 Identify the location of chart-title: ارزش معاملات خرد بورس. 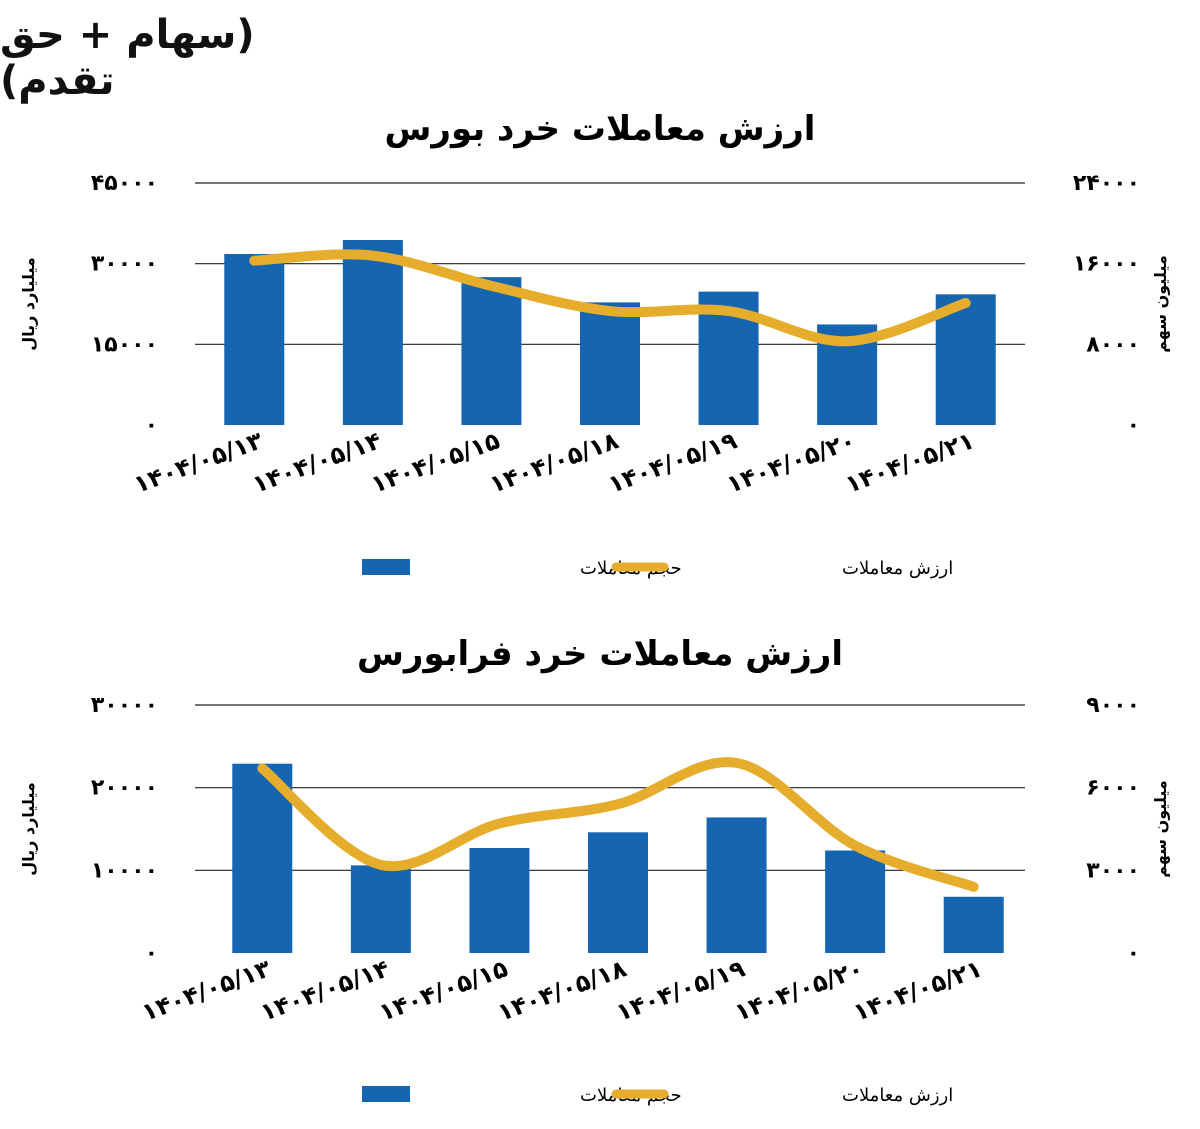
(600, 129).